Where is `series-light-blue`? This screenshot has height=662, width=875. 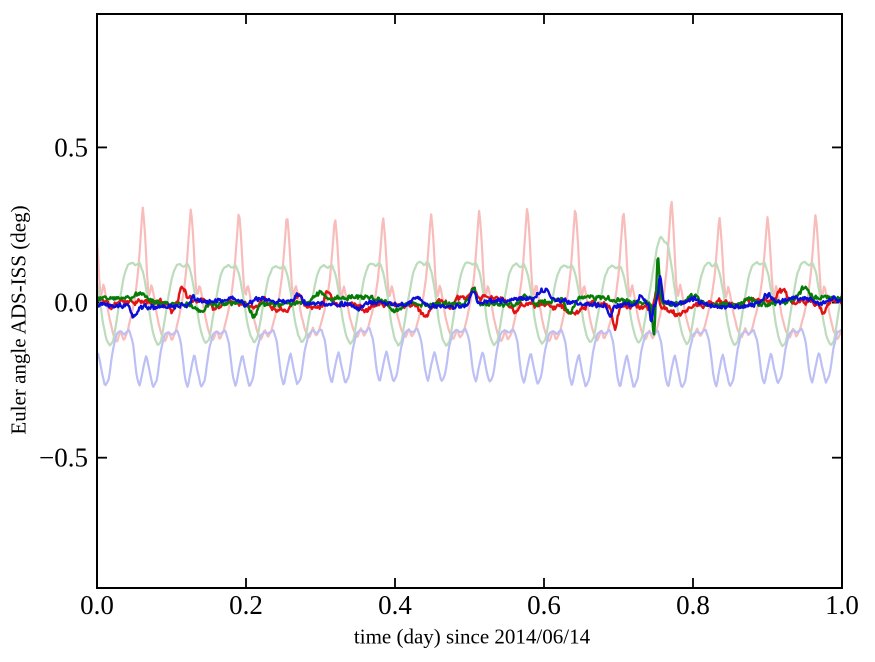 series-light-blue is located at coordinates (469, 357).